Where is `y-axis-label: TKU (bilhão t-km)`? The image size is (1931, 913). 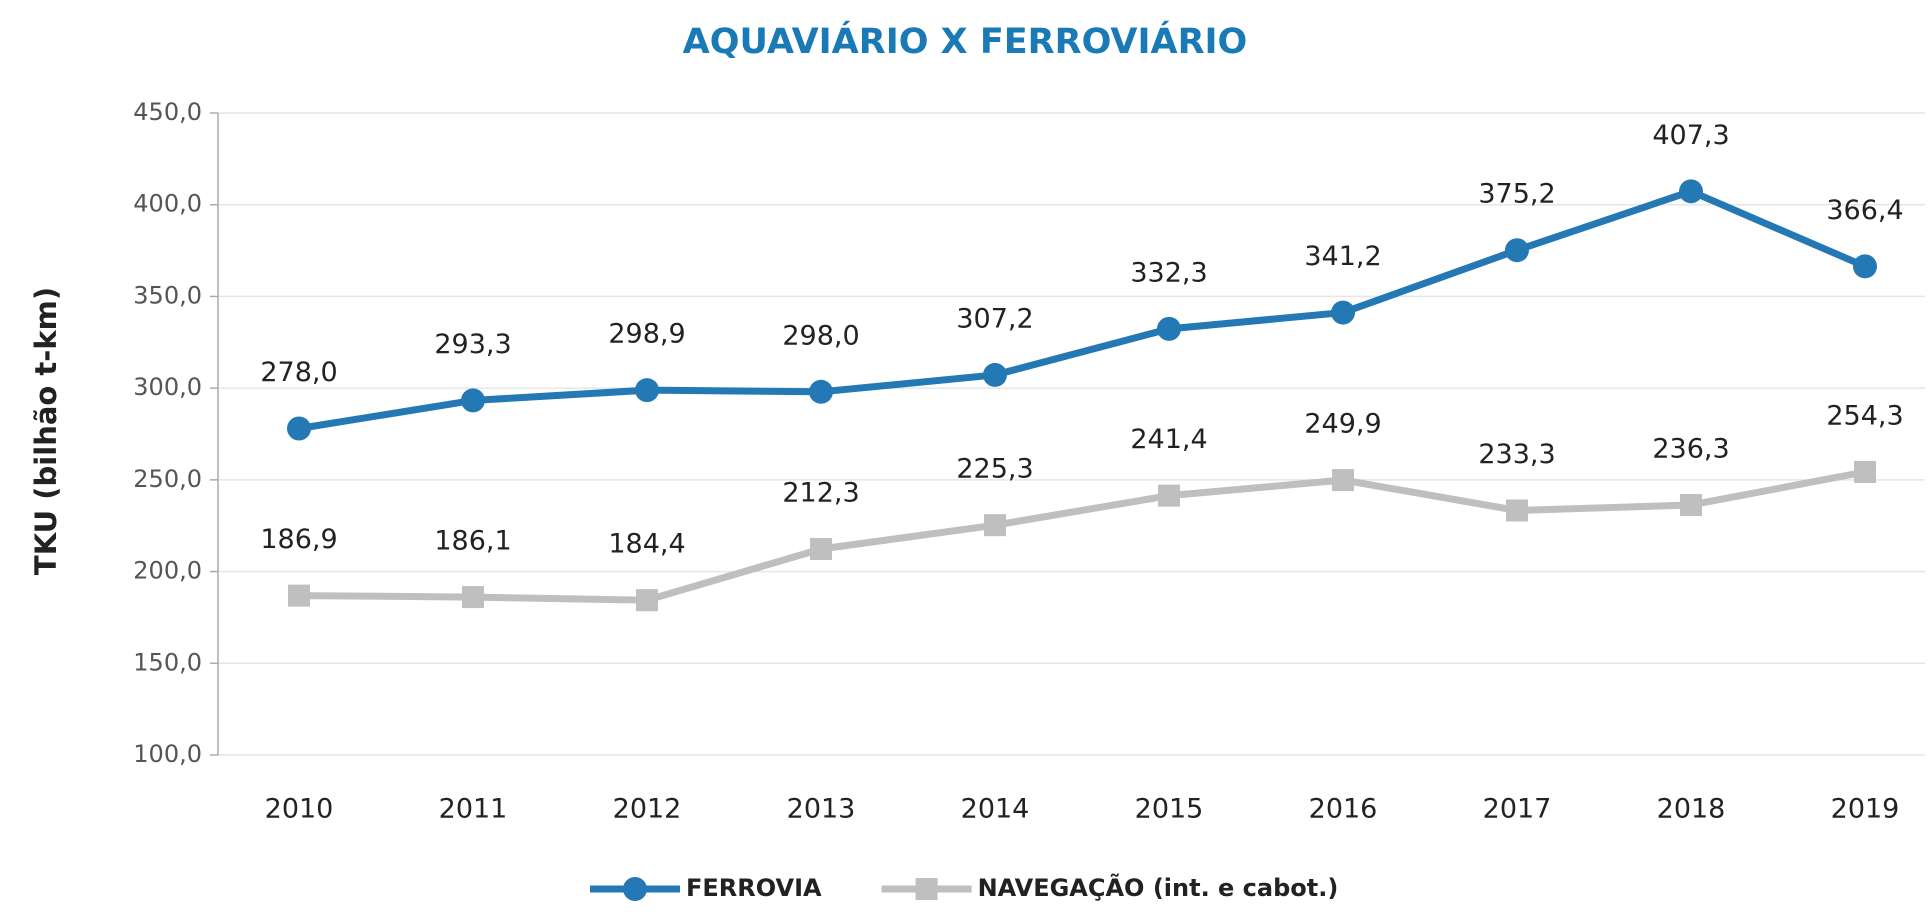 y-axis-label: TKU (bilhão t-km) is located at coordinates (46, 431).